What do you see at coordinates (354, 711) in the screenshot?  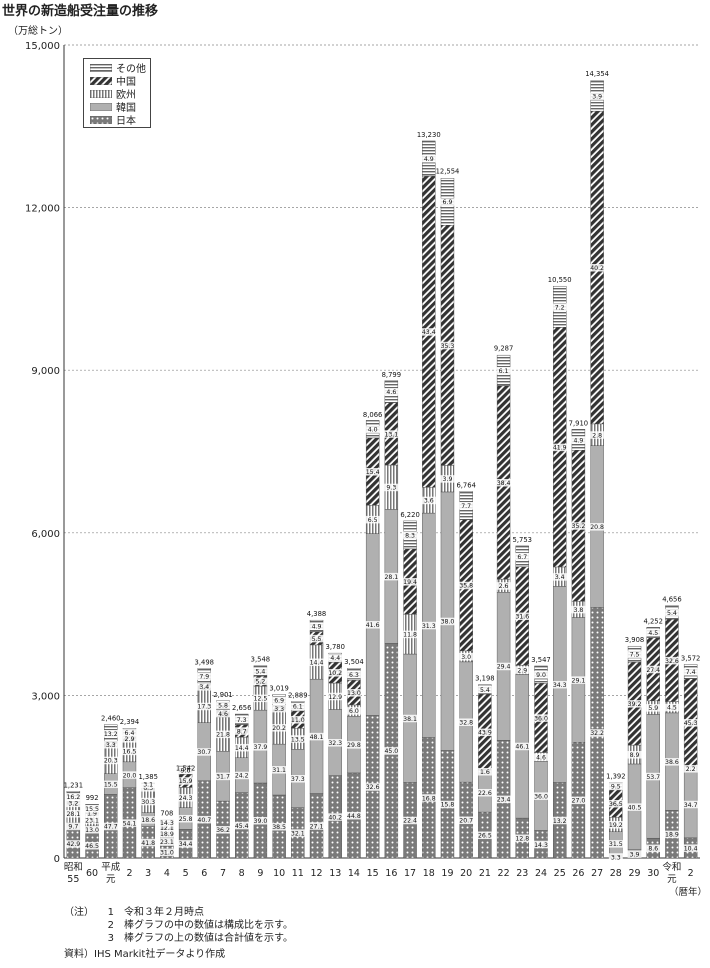 I see `segment-label: 6.0` at bounding box center [354, 711].